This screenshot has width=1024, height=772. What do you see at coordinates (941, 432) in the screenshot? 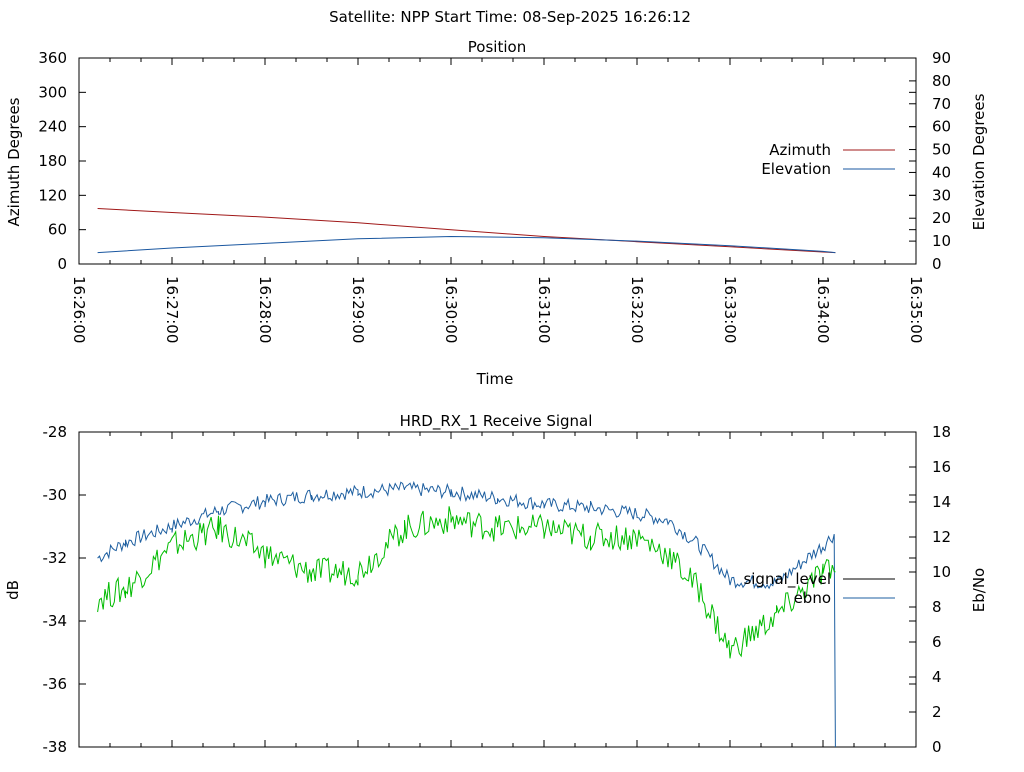
I see `right-tick-label: 18` at bounding box center [941, 432].